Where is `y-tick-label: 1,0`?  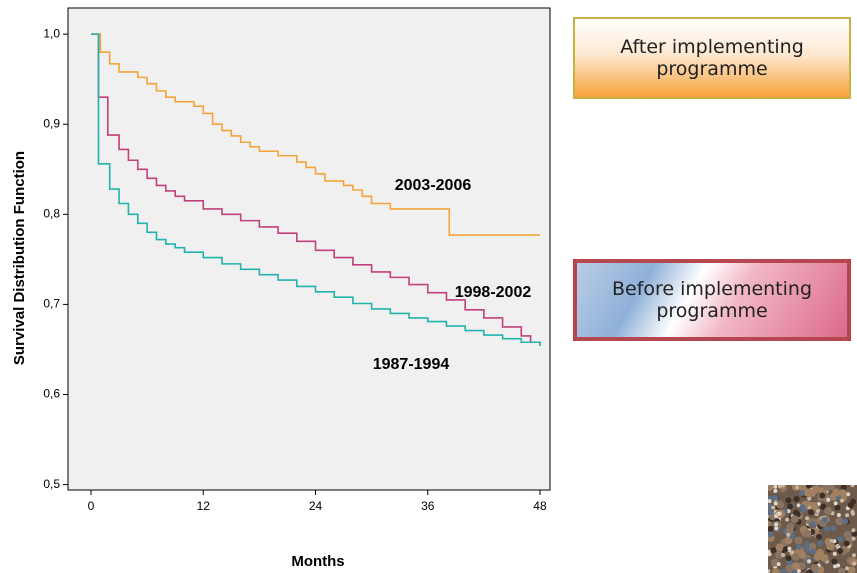
y-tick-label: 1,0 is located at coordinates (51, 33).